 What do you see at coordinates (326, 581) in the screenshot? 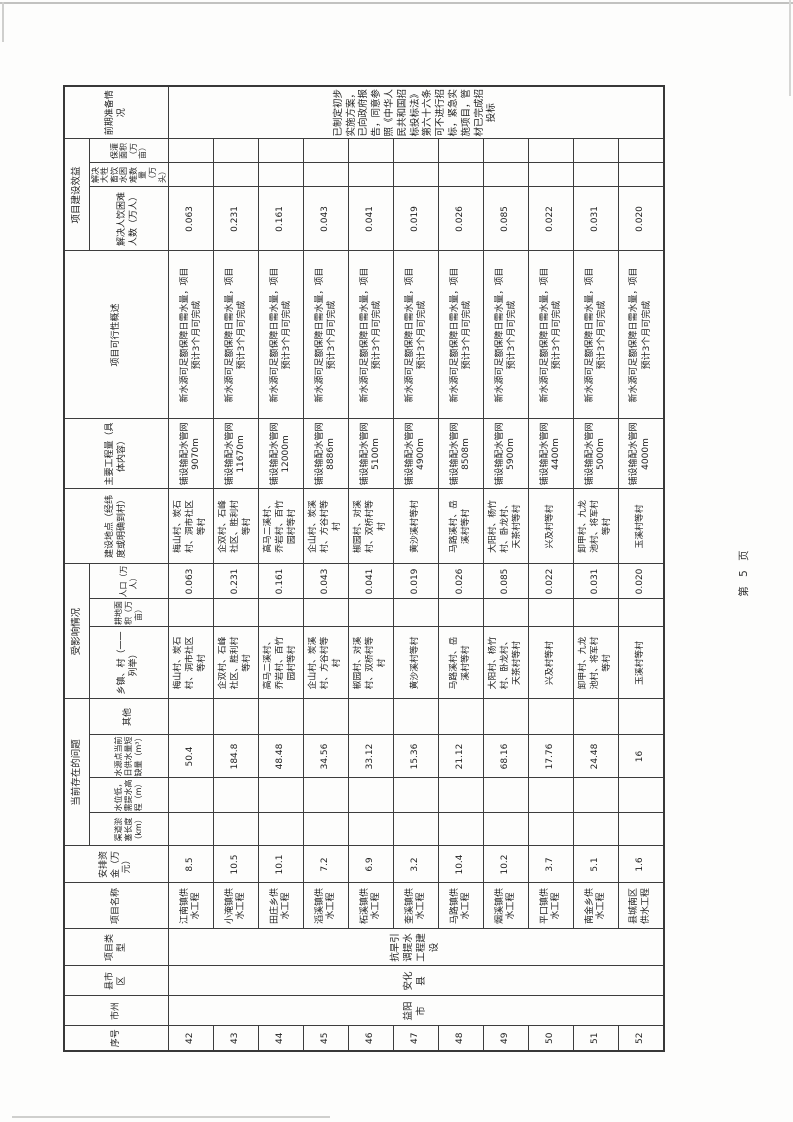
I see `cell-population: 0.043` at bounding box center [326, 581].